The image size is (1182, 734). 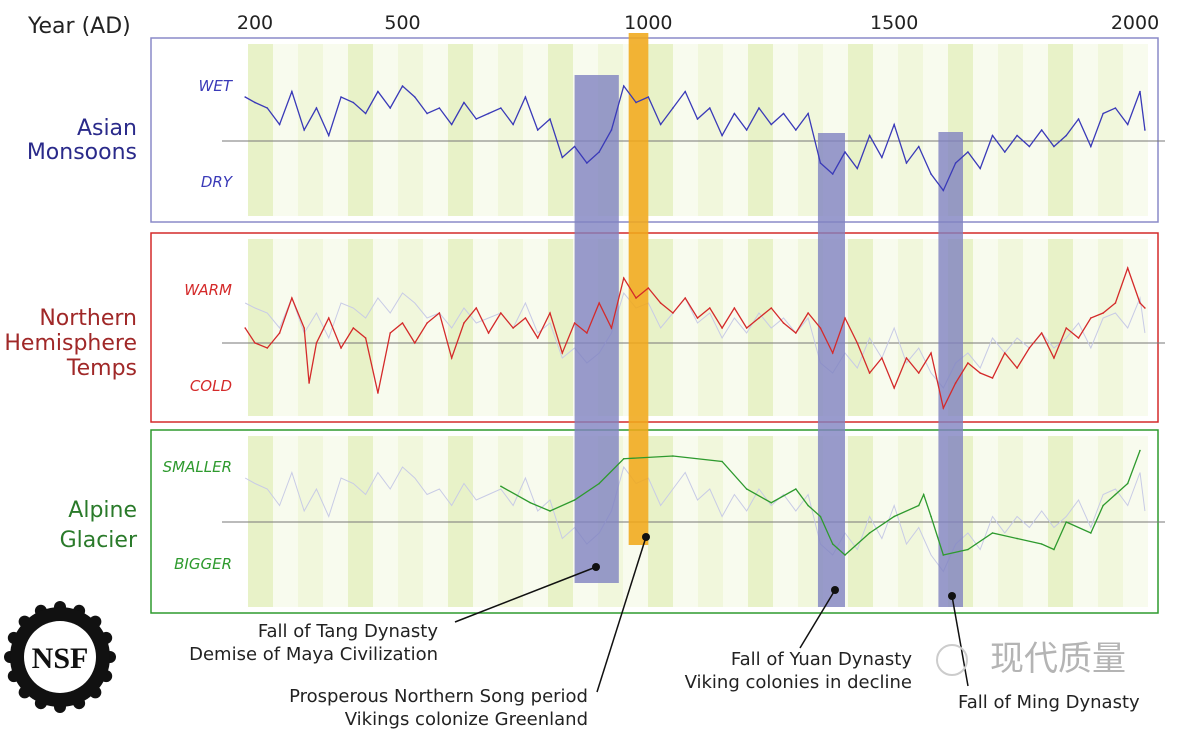 What do you see at coordinates (88, 318) in the screenshot?
I see `panel-title: Northern` at bounding box center [88, 318].